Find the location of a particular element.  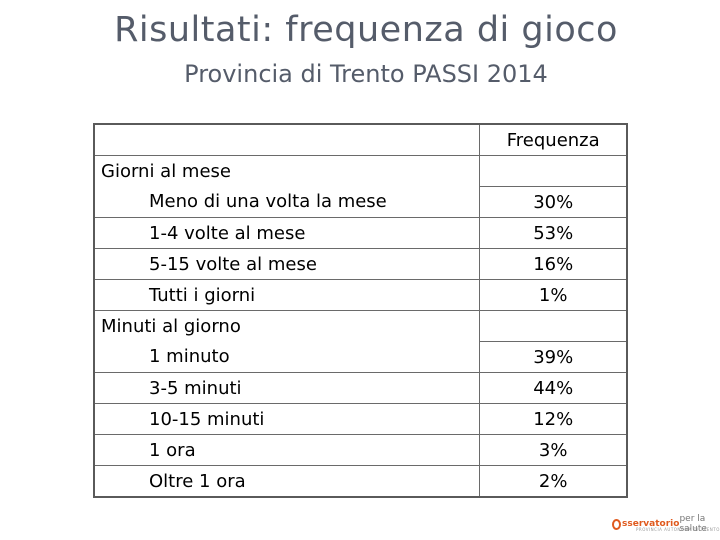

row-value: 39% is located at coordinates (553, 357).